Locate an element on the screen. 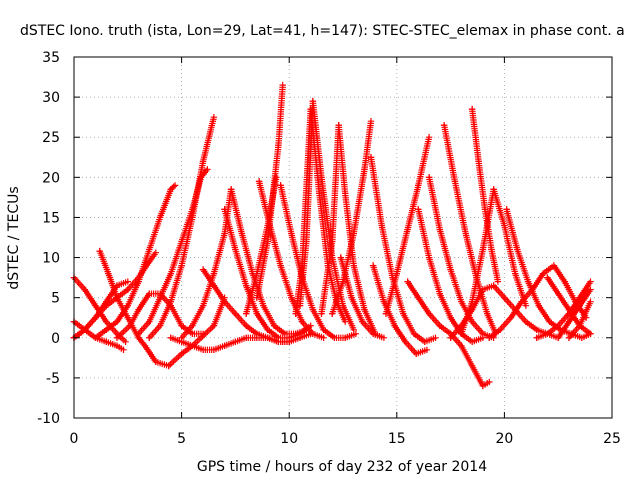 The height and width of the screenshot is (480, 640). x-tick-label: 10 is located at coordinates (289, 439).